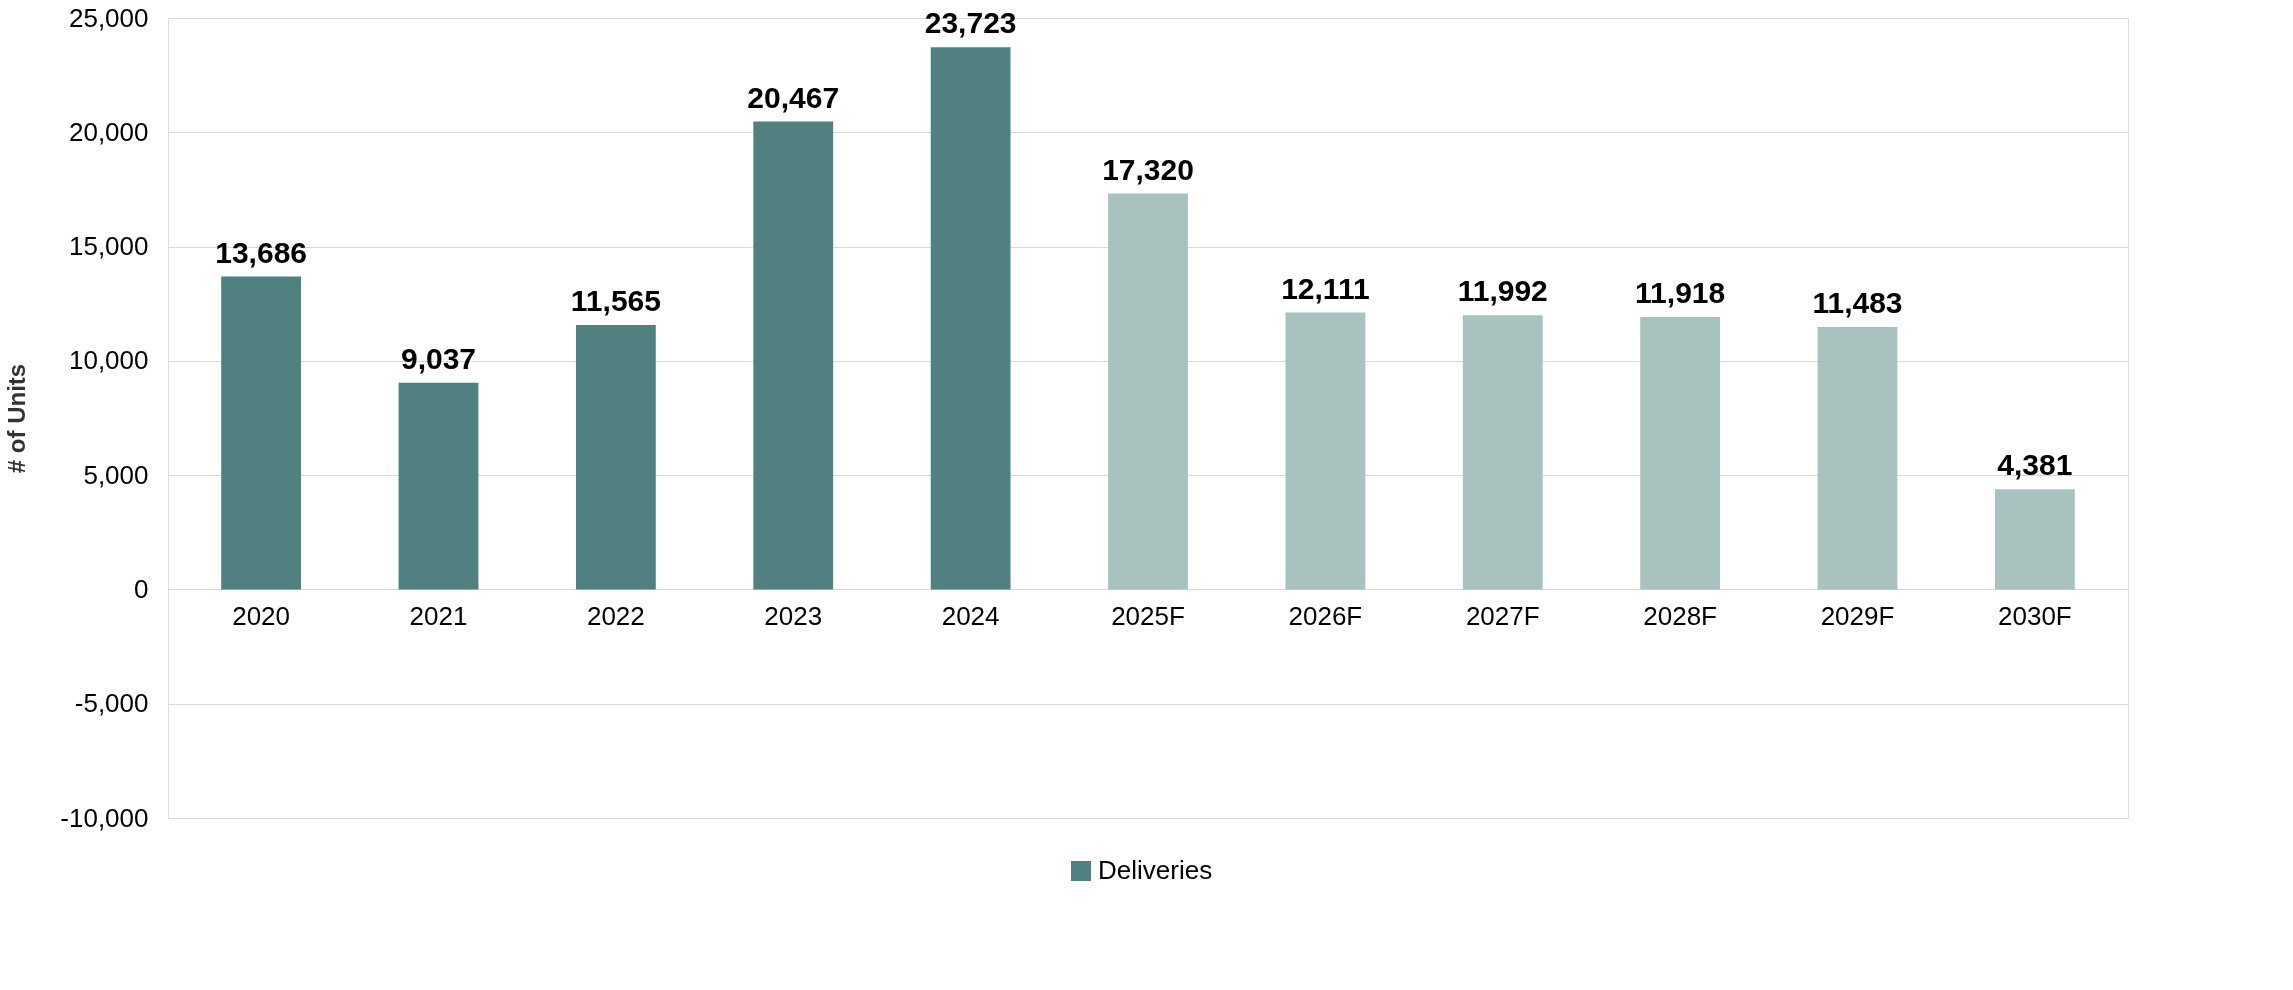 This screenshot has height=990, width=2293. What do you see at coordinates (108, 360) in the screenshot?
I see `y-tick-label: 10,000` at bounding box center [108, 360].